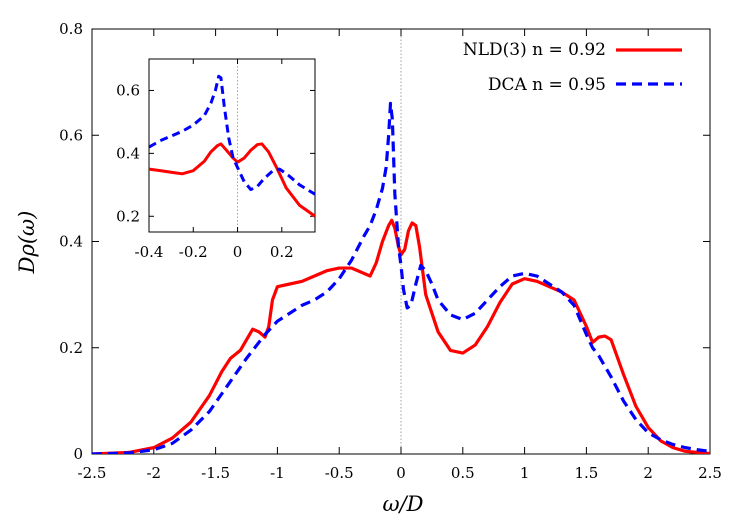 The width and height of the screenshot is (747, 523). I want to click on inset-x-tick-label: 0, so click(238, 252).